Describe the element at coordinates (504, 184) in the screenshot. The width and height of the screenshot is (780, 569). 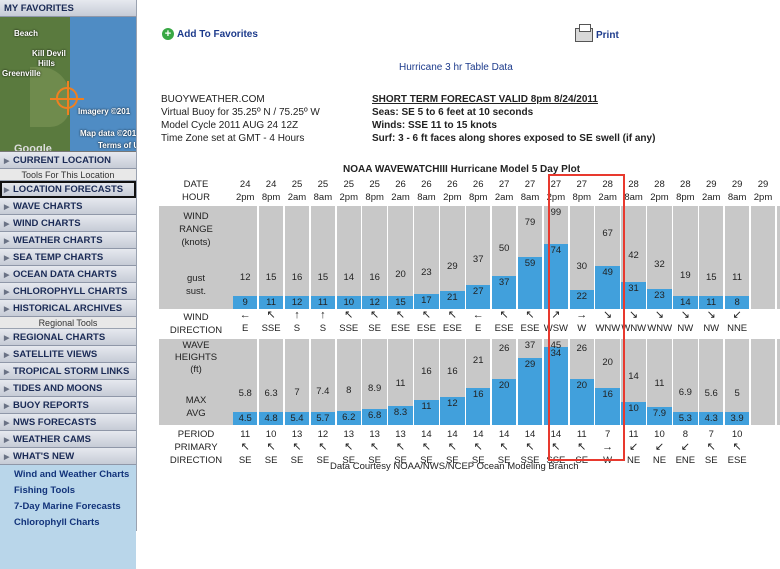
I see `date-cell: 27` at that location.